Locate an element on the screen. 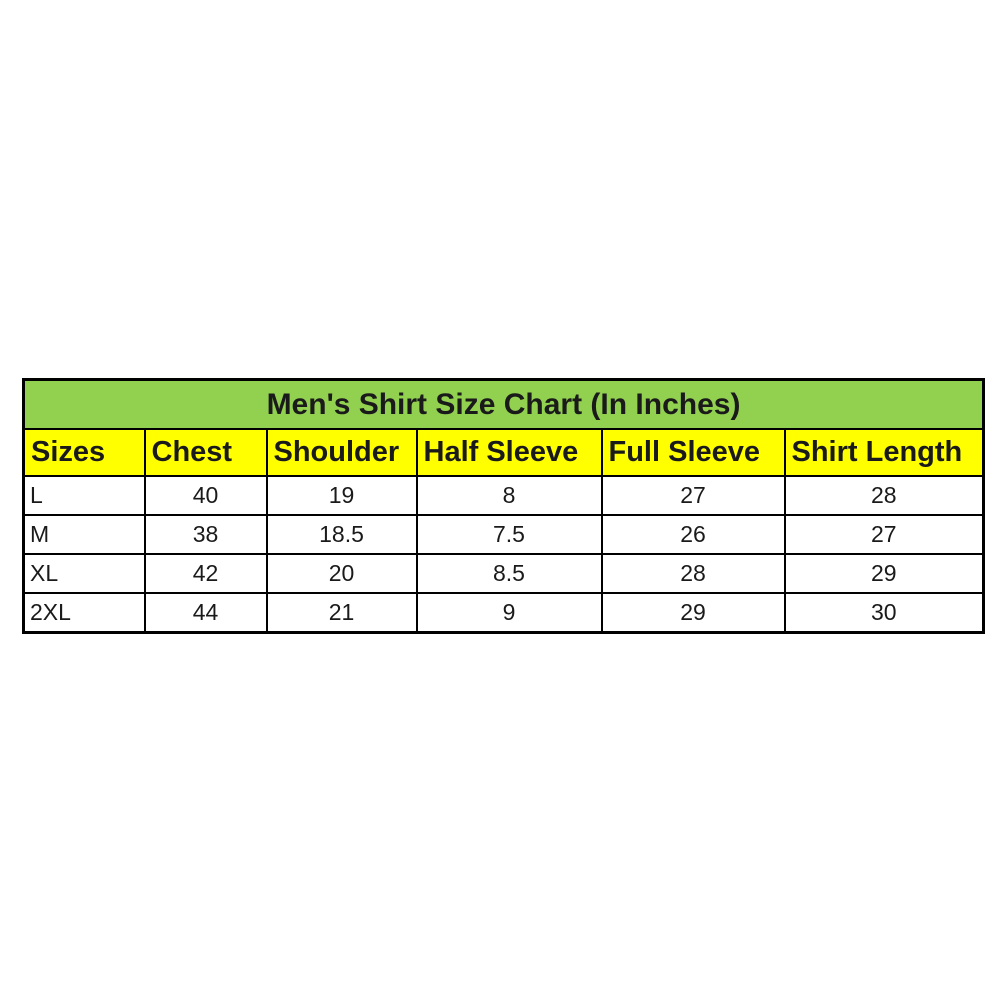 Image resolution: width=1000 pixels, height=1000 pixels. table-row-m: M 38 18.5 7.5 26 27 is located at coordinates (503, 534).